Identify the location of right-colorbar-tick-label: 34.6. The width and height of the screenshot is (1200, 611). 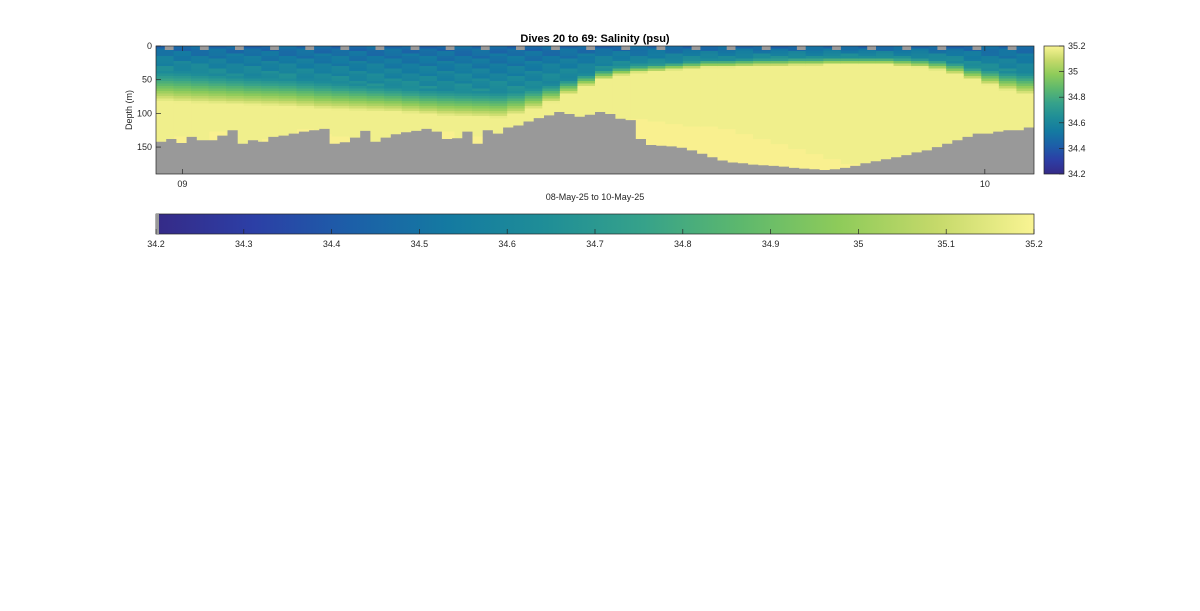
(1077, 123).